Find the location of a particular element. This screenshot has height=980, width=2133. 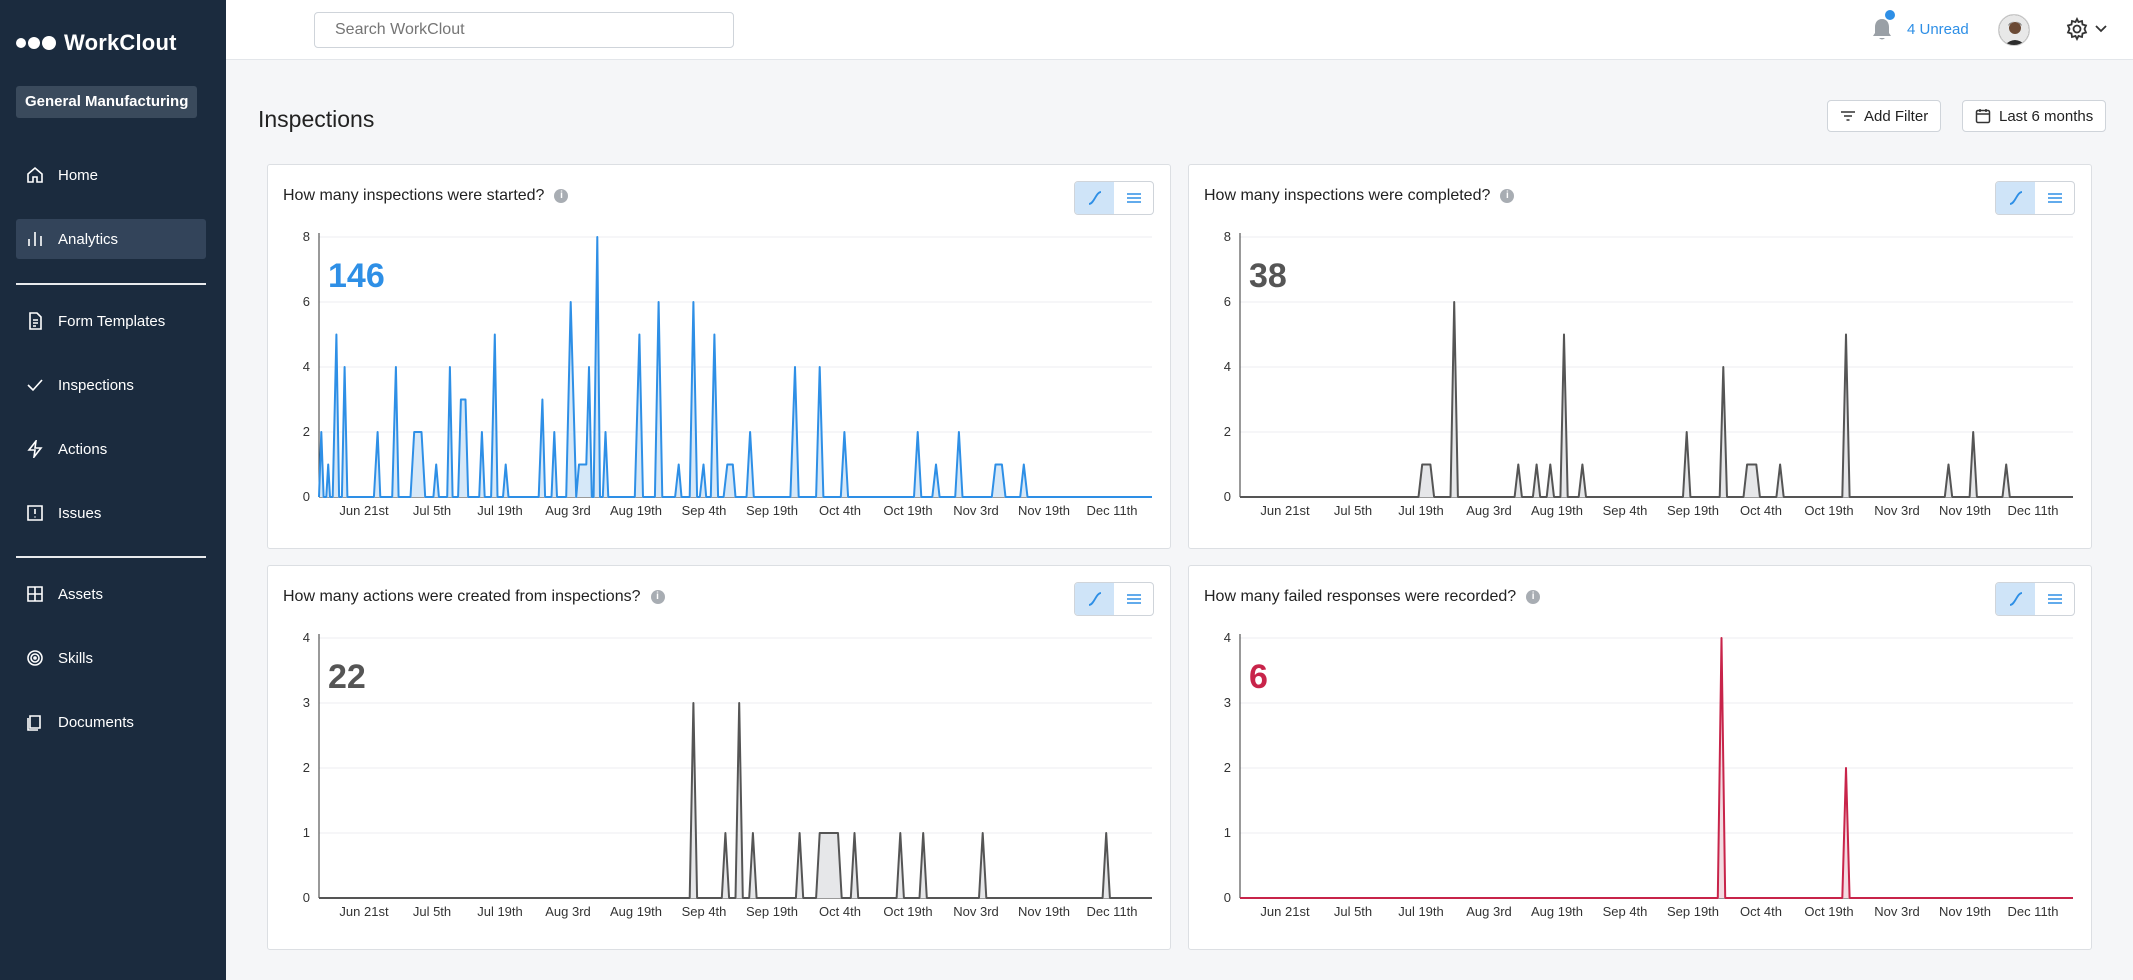

user-avatar-icon is located at coordinates (2014, 30).